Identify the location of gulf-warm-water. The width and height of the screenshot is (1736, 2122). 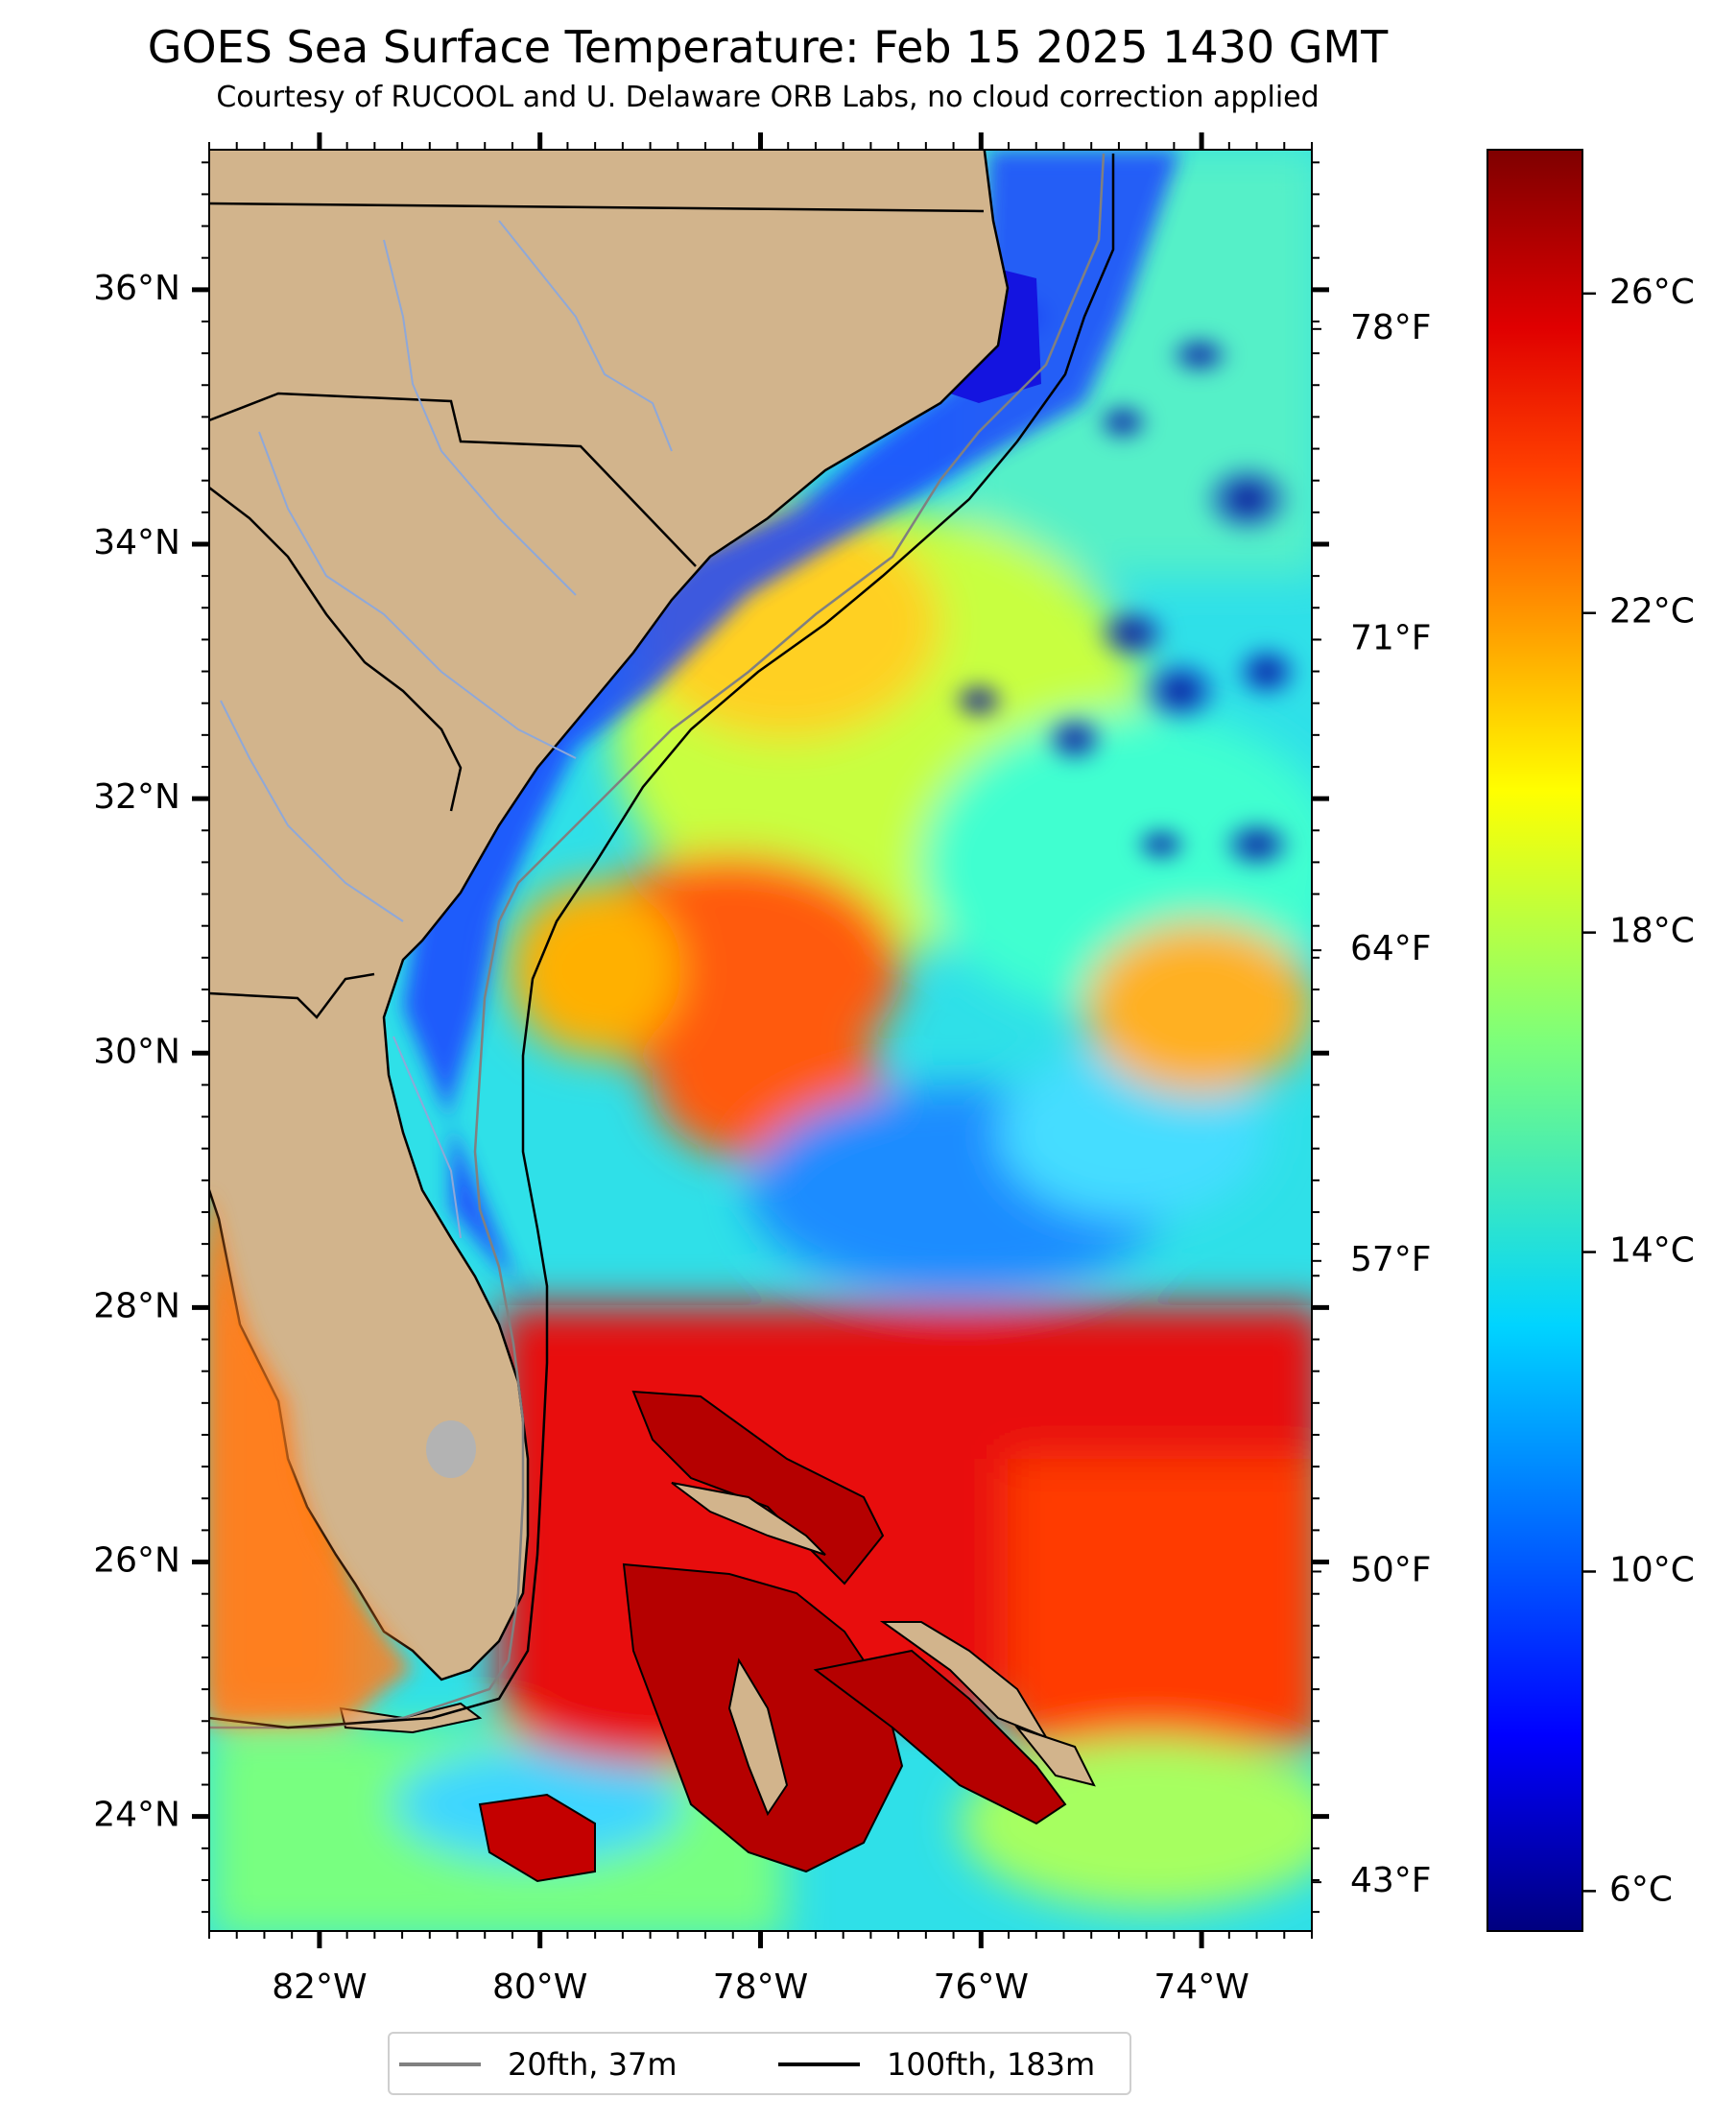
(311, 1456).